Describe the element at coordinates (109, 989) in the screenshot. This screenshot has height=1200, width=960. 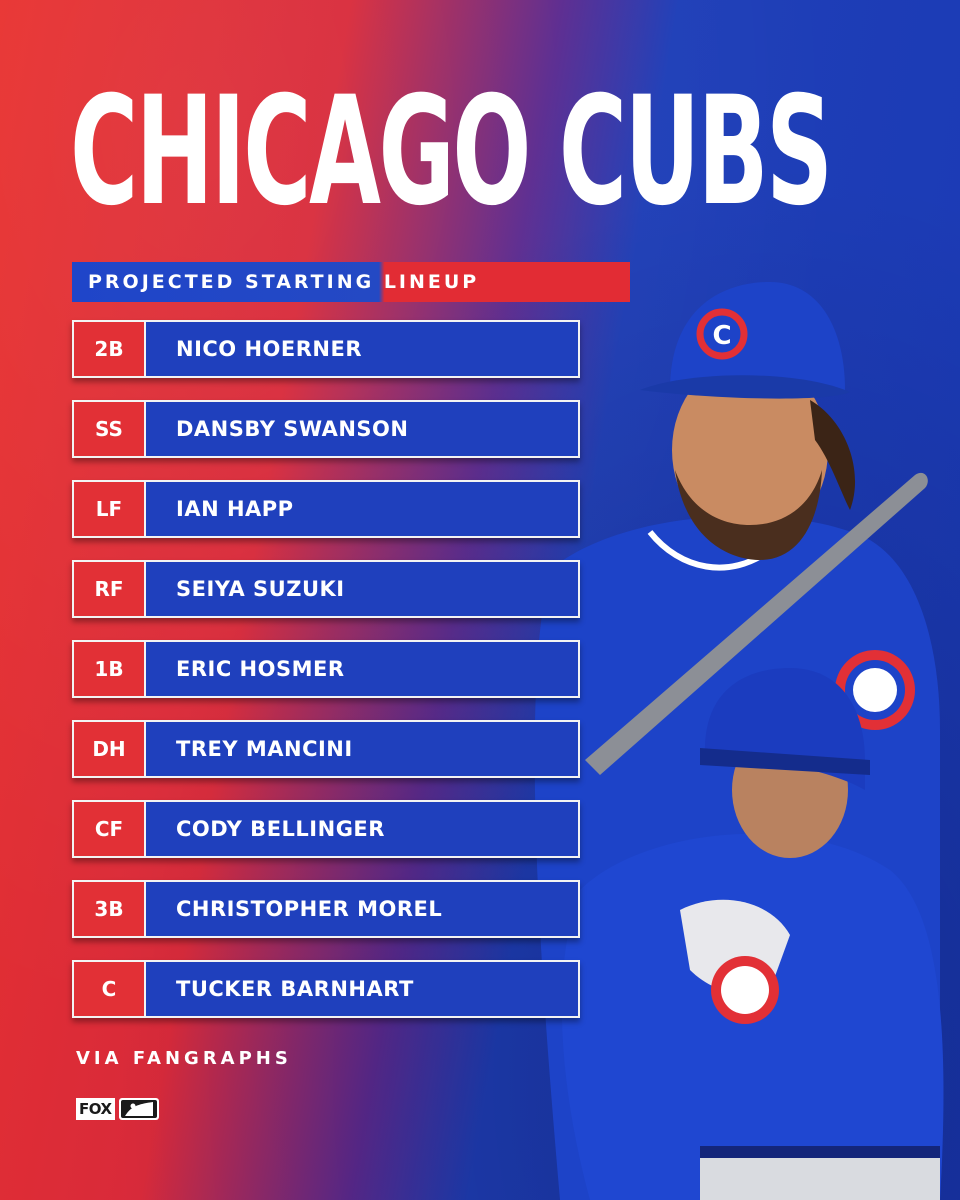
I see `position-badge: C` at that location.